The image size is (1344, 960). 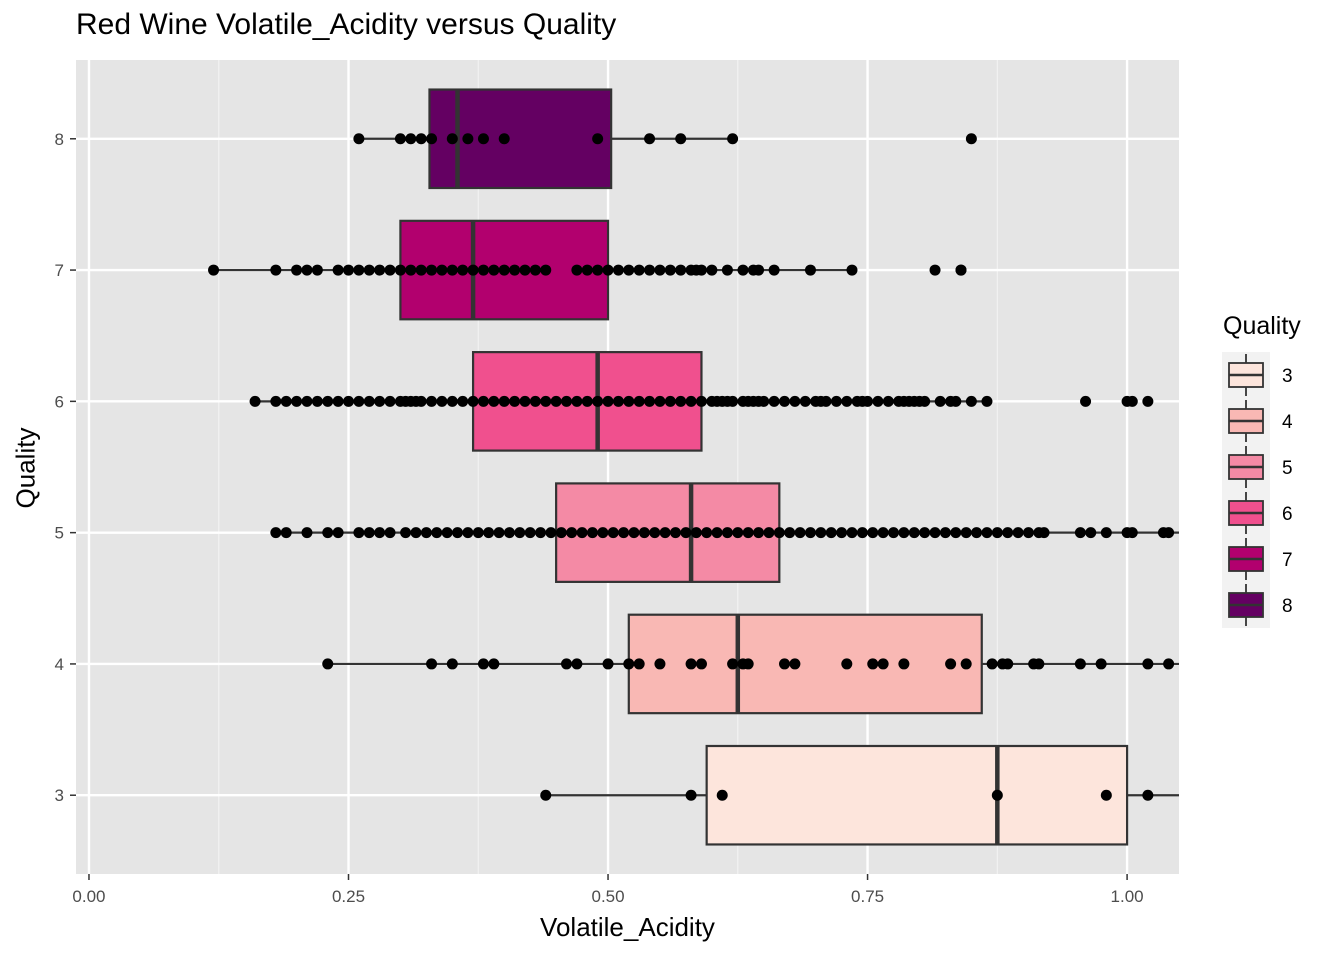 I want to click on x-tick-label: 0.00, so click(x=88, y=896).